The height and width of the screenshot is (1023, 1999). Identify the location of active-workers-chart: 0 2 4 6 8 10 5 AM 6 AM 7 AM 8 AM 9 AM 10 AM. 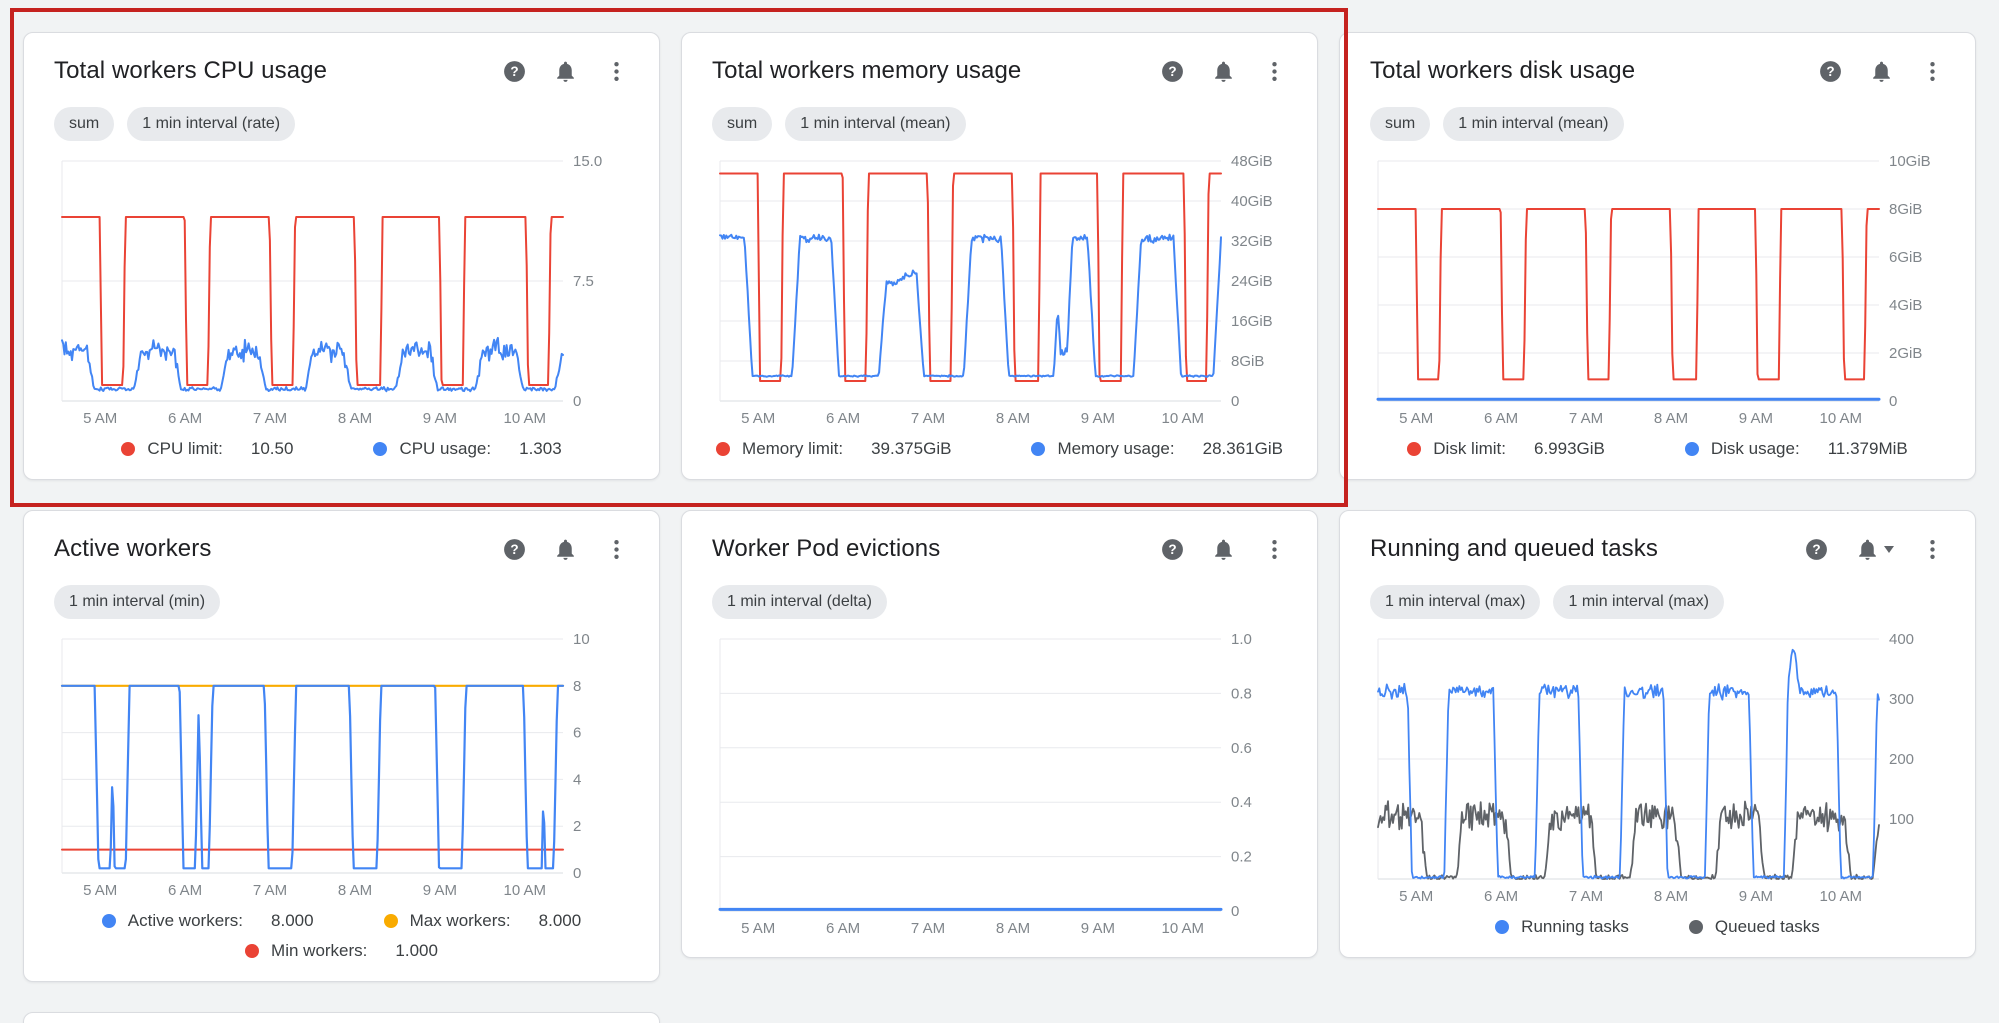
(341, 765).